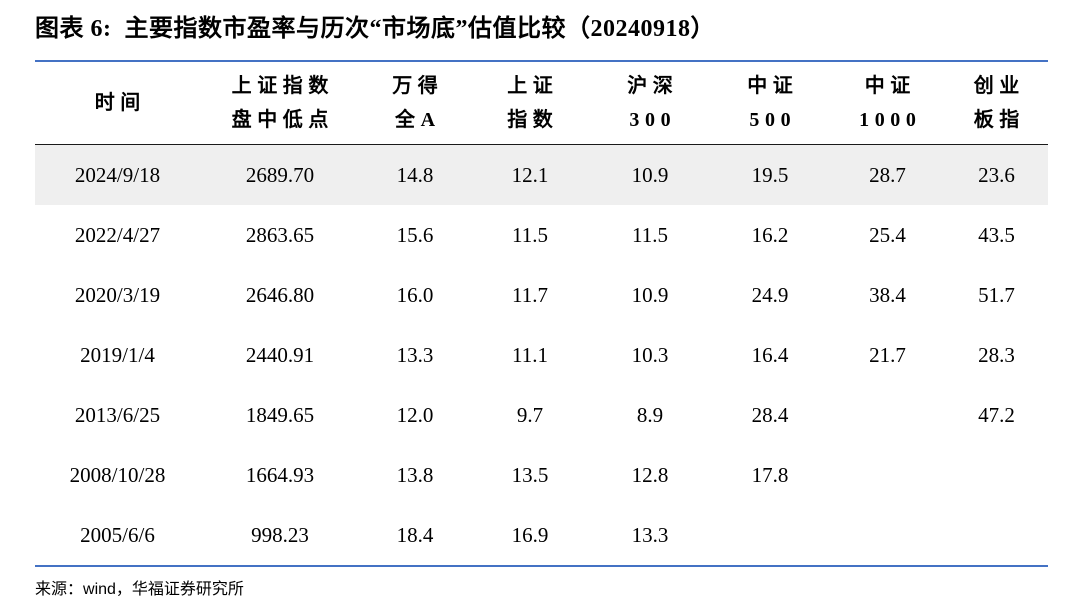 This screenshot has width=1080, height=612. What do you see at coordinates (530, 534) in the screenshot?
I see `value-cell: 16.9` at bounding box center [530, 534].